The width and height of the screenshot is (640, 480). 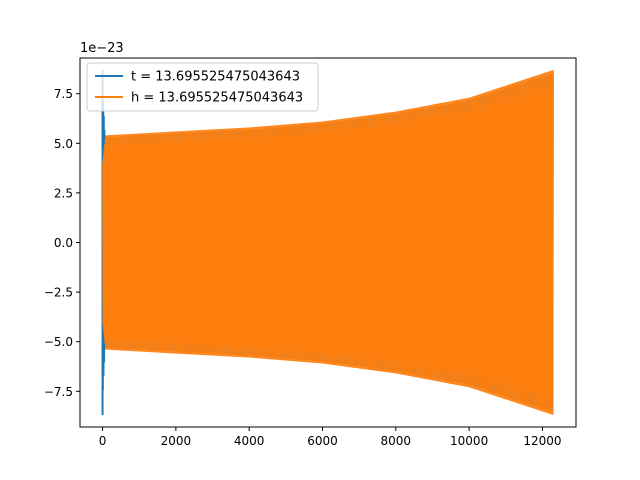 What do you see at coordinates (63, 94) in the screenshot?
I see `y-tick-label: 7.5` at bounding box center [63, 94].